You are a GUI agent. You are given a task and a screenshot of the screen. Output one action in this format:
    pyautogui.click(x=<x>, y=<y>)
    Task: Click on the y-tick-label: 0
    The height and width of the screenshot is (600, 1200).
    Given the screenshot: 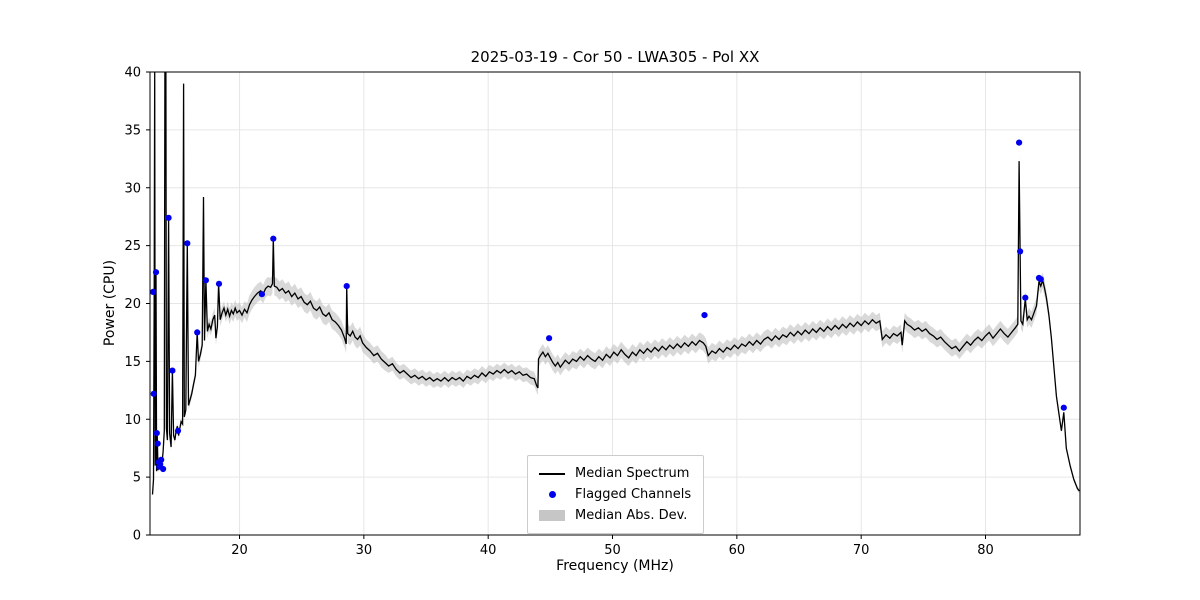 What is the action you would take?
    pyautogui.click(x=137, y=536)
    